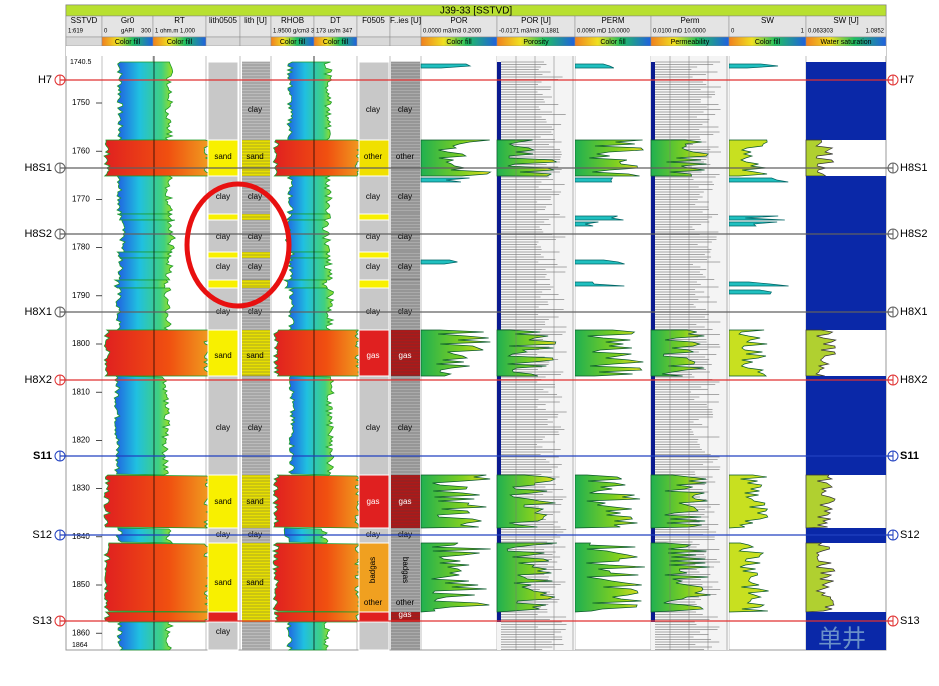 This screenshot has width=939, height=686. I want to click on track-name: Perm, so click(689, 20).